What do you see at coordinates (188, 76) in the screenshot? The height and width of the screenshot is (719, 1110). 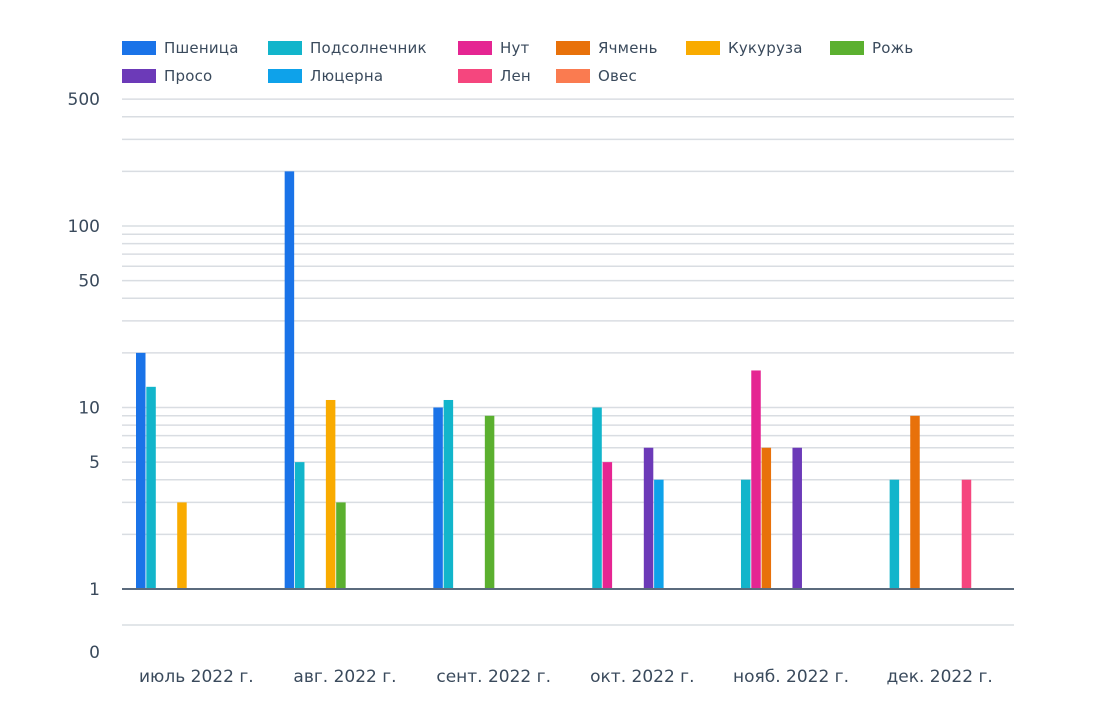 I see `legend-label: Просо` at bounding box center [188, 76].